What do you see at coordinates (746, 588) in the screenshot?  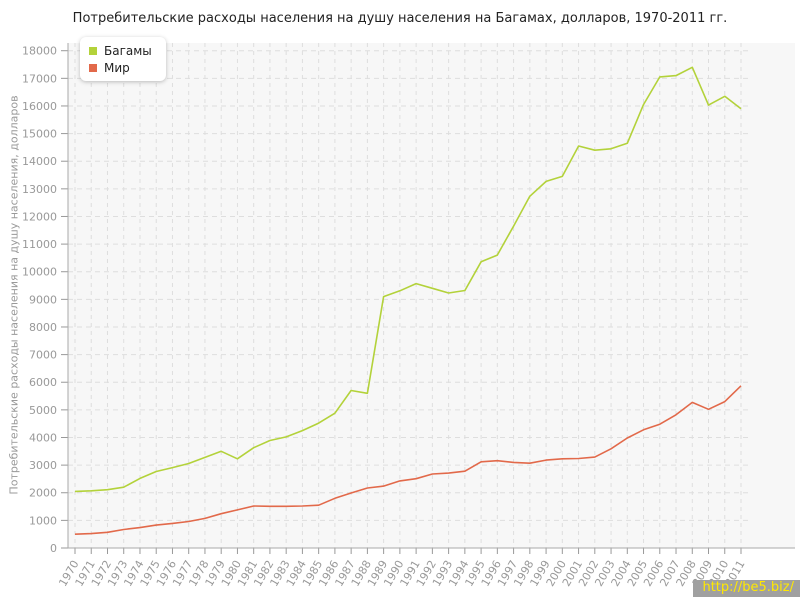 I see `watermark-link: http://be5.biz/` at bounding box center [746, 588].